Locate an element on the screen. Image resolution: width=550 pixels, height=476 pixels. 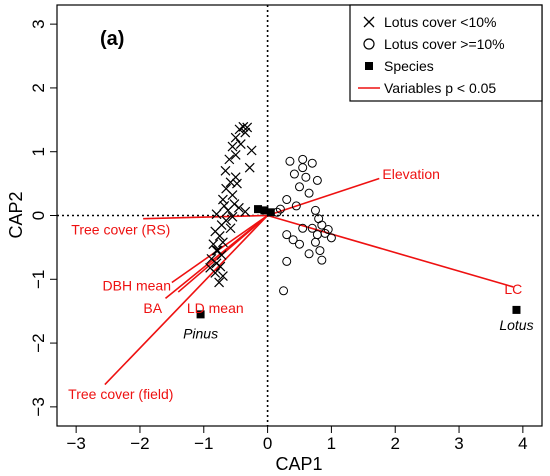
legend-item-lotus-low: Lotus cover <10% is located at coordinates (429, 22).